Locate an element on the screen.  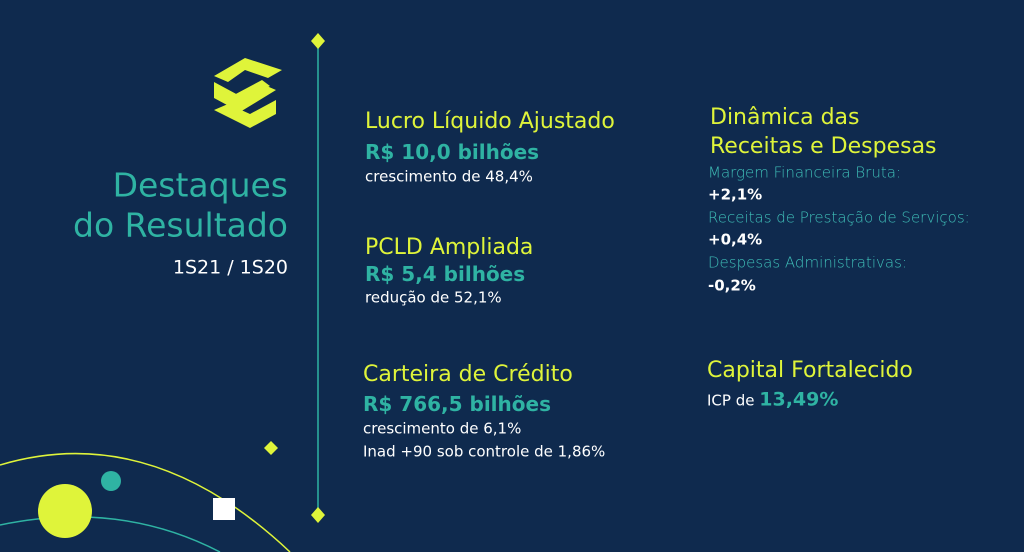
note: crescimento de 48,4% is located at coordinates (449, 176).